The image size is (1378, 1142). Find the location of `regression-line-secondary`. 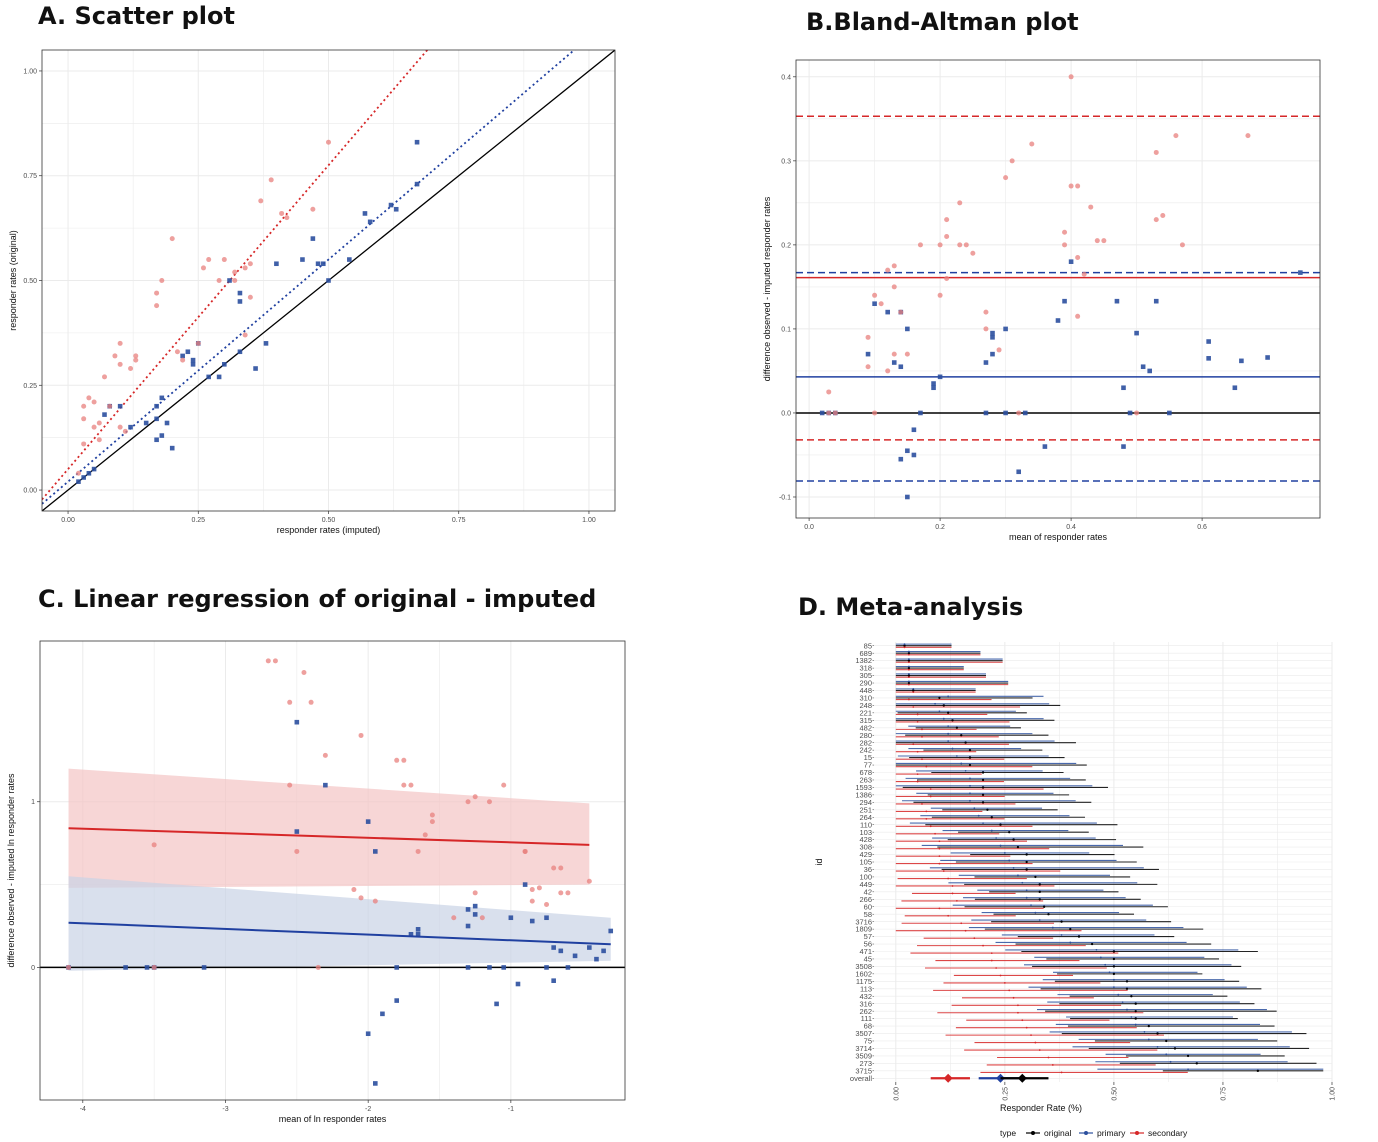

regression-line-secondary is located at coordinates (329, 836).